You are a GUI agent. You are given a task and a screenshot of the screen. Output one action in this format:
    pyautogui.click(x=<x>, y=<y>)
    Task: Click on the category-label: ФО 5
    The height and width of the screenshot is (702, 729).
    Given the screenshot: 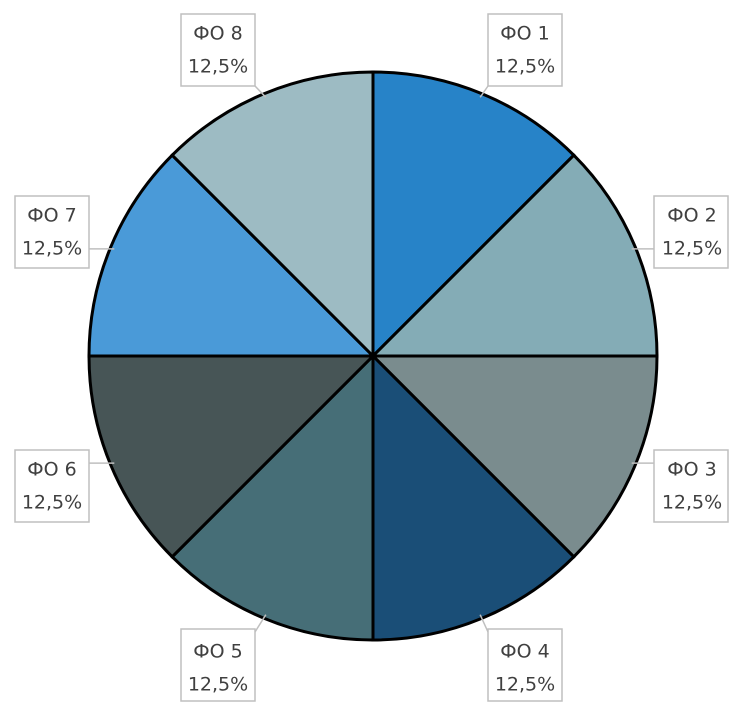 What is the action you would take?
    pyautogui.click(x=217, y=652)
    